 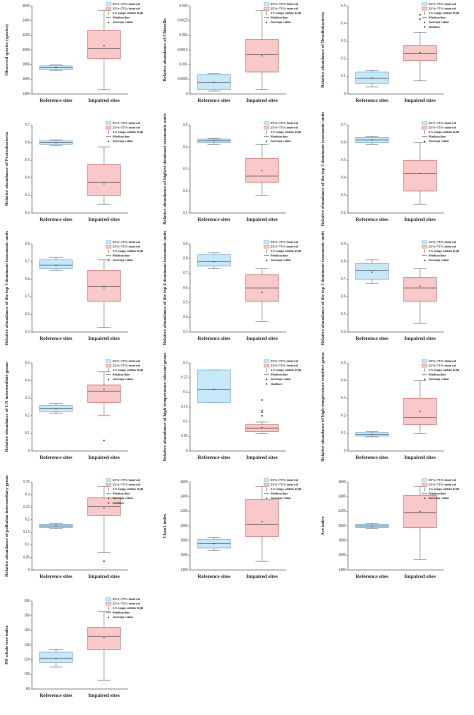 I want to click on y-tick-label: 100, so click(x=27, y=674).